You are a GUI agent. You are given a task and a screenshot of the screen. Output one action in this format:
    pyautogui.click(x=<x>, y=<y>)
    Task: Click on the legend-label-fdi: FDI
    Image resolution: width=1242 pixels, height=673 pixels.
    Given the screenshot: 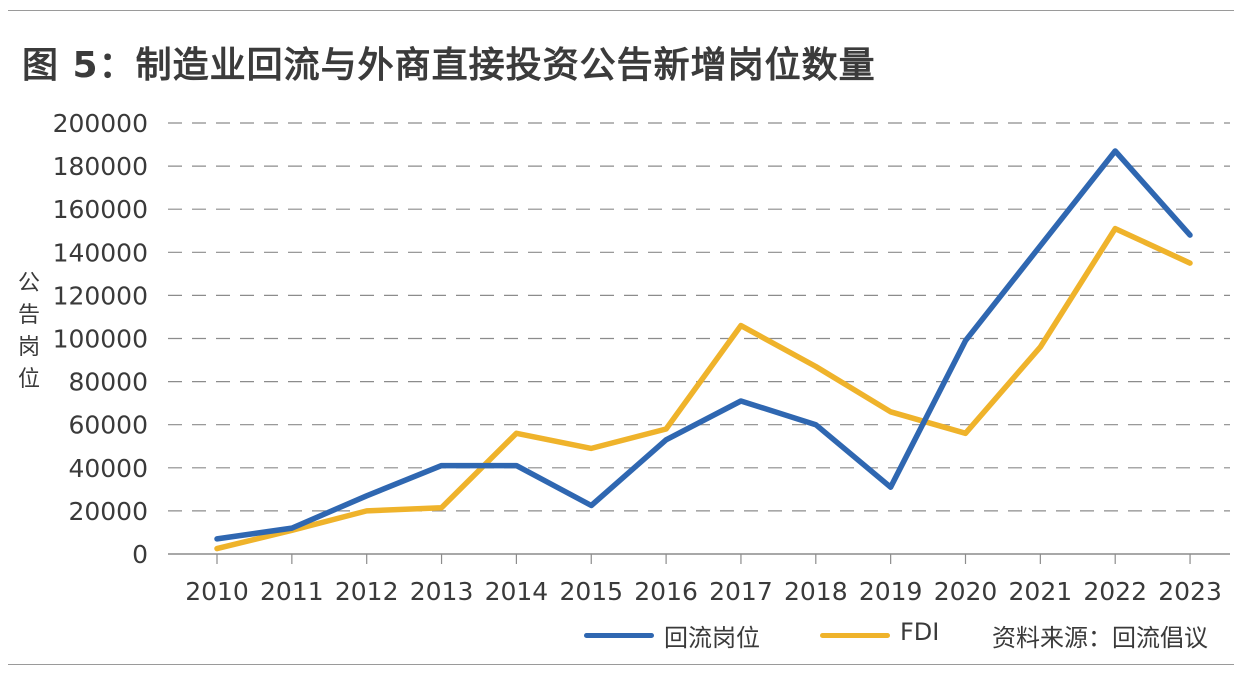 What is the action you would take?
    pyautogui.click(x=920, y=632)
    